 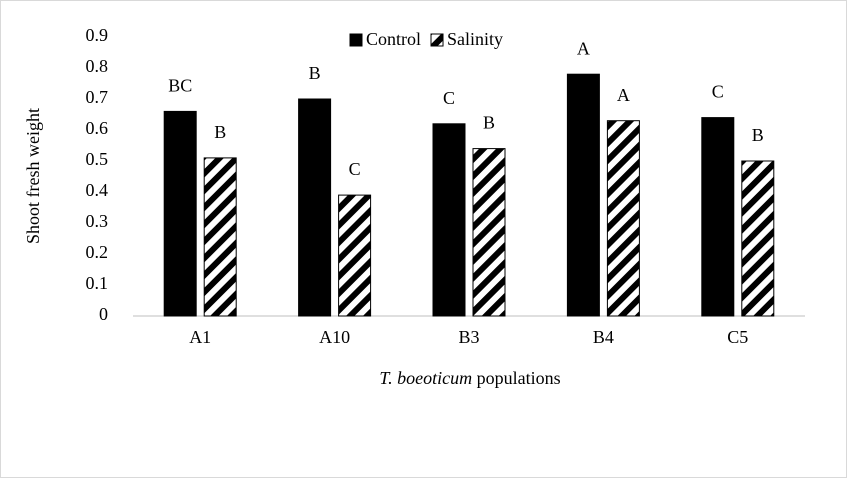 What do you see at coordinates (519, 378) in the screenshot?
I see `x-axis-title-rest: populations` at bounding box center [519, 378].